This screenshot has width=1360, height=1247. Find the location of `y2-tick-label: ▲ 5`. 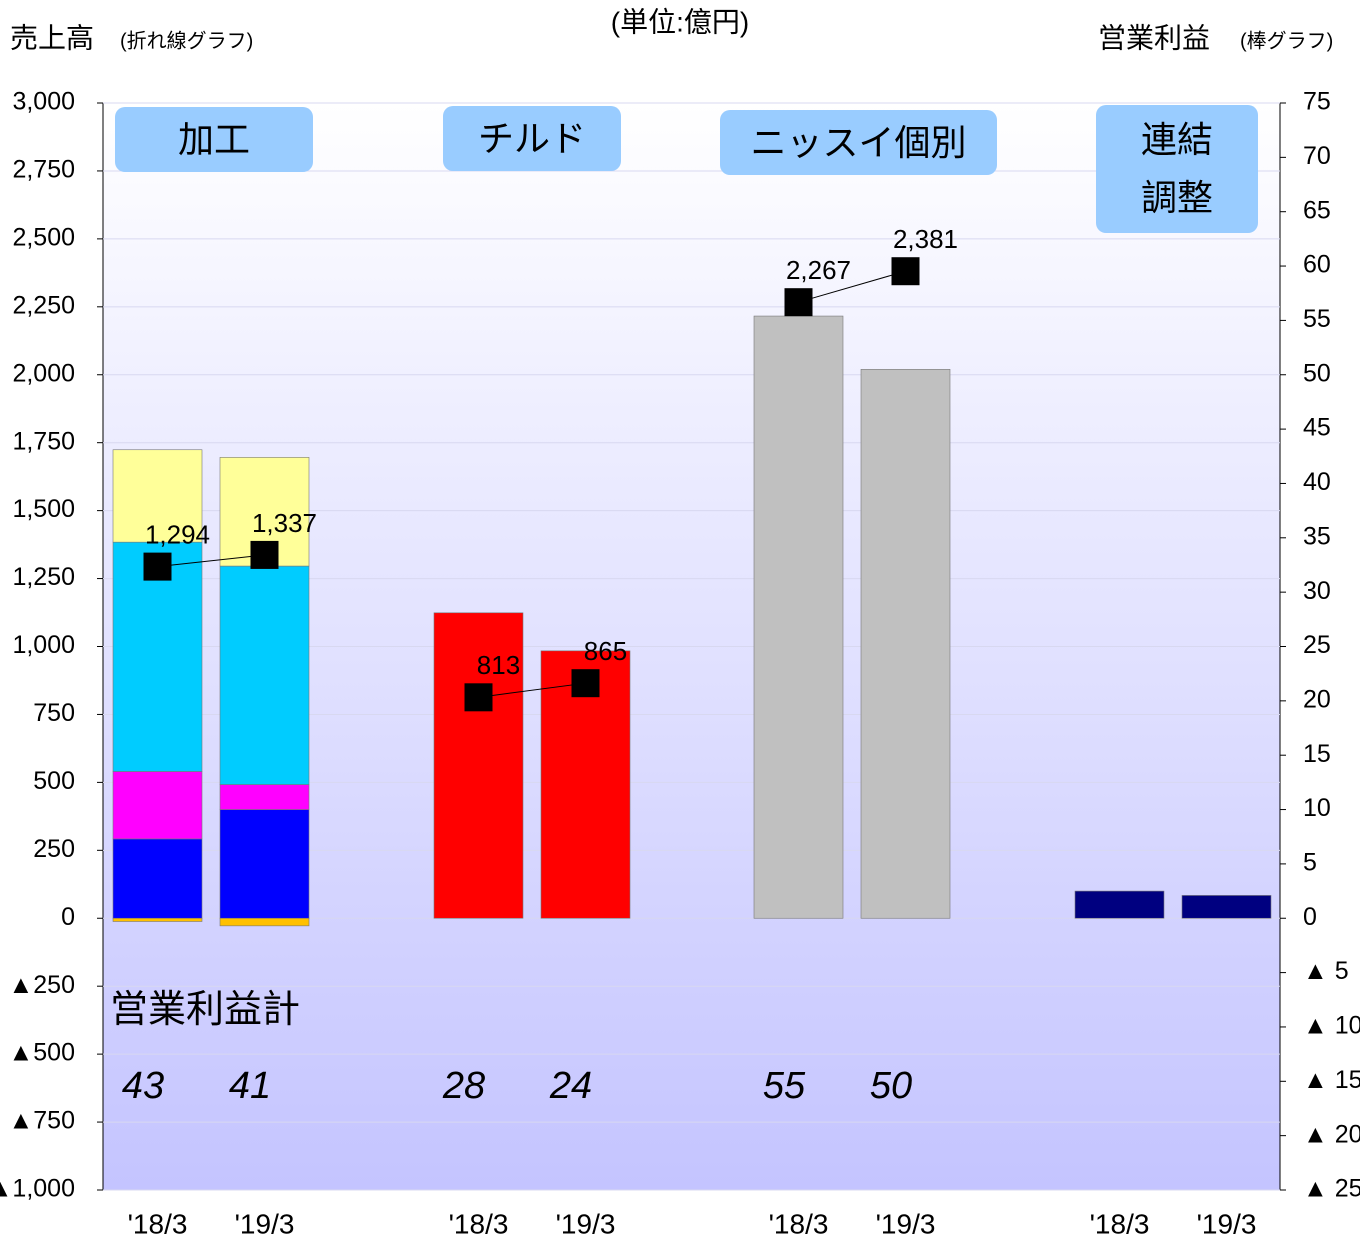

y2-tick-label: ▲ 5 is located at coordinates (1326, 971).